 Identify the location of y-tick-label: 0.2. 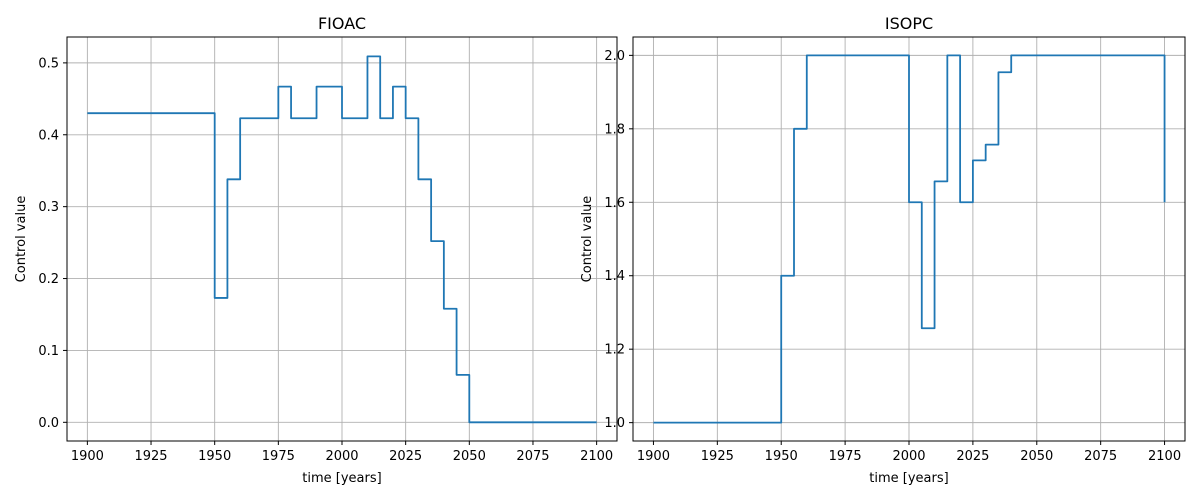
(48, 279).